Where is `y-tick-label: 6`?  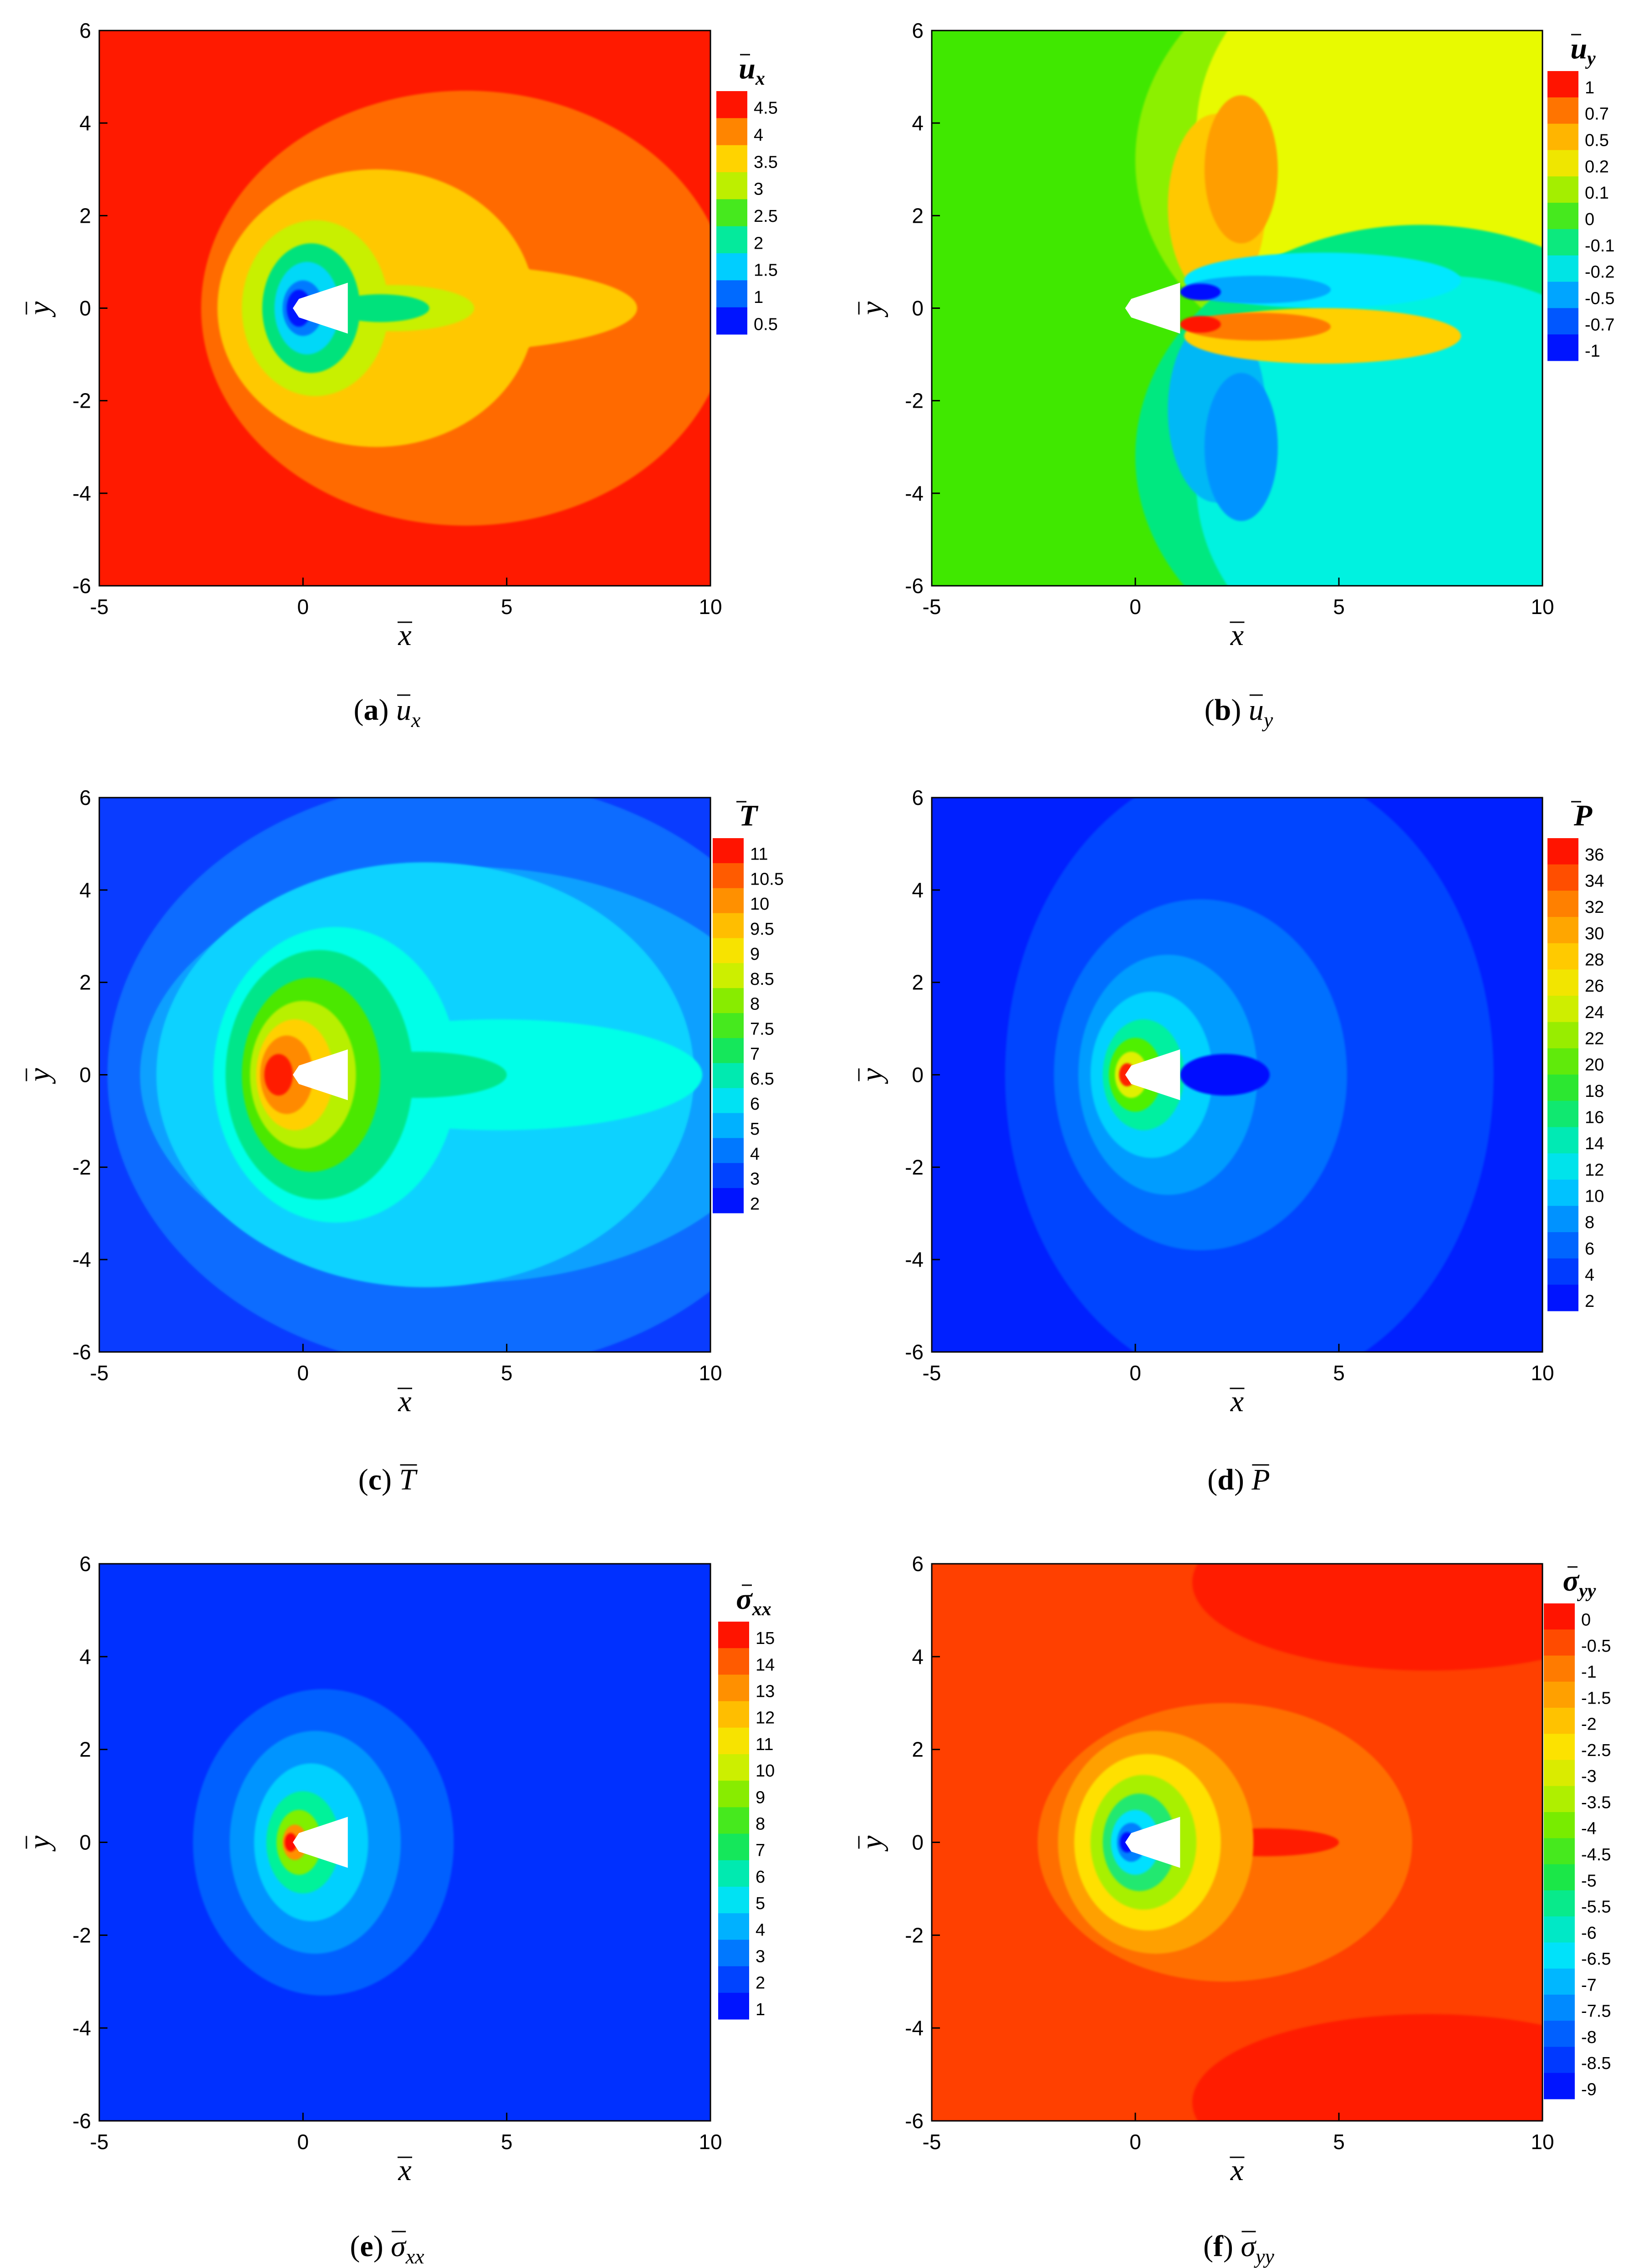 y-tick-label: 6 is located at coordinates (918, 30).